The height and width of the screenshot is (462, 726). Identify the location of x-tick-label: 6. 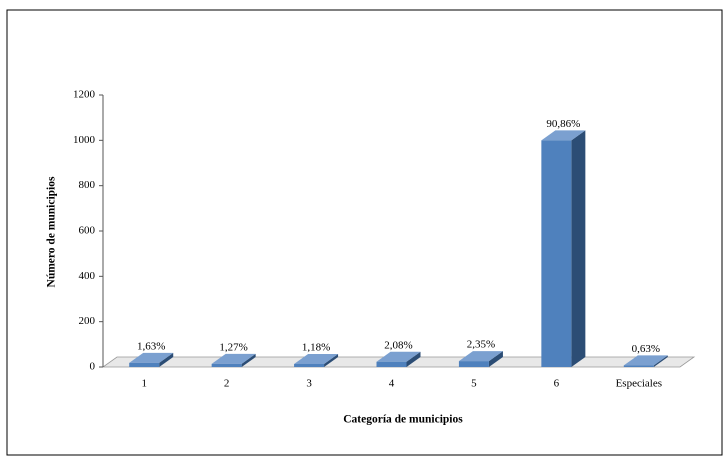
(557, 384).